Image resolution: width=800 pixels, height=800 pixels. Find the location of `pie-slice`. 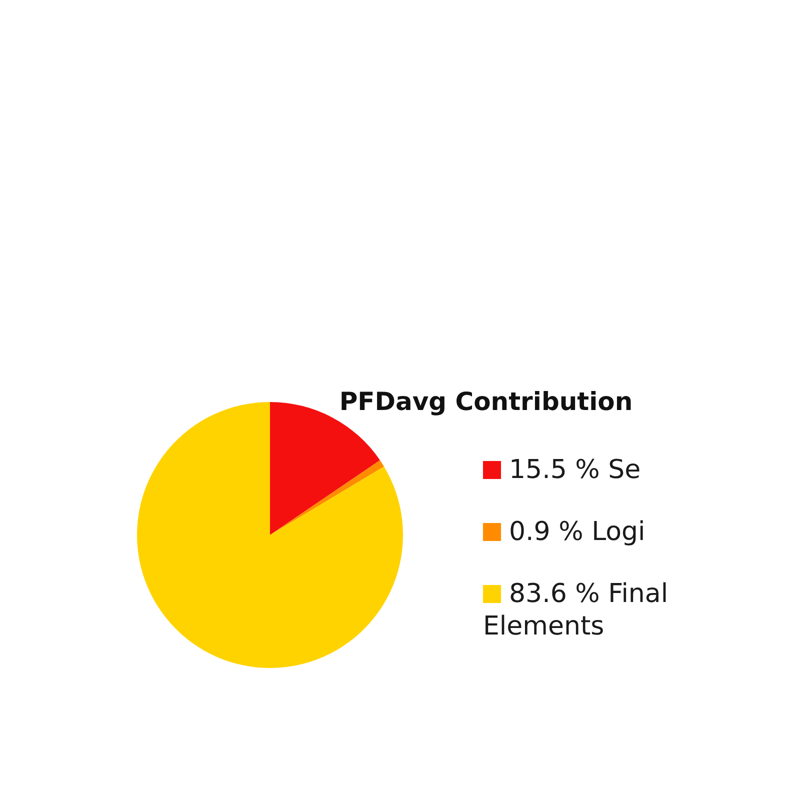

pie-slice is located at coordinates (327, 497).